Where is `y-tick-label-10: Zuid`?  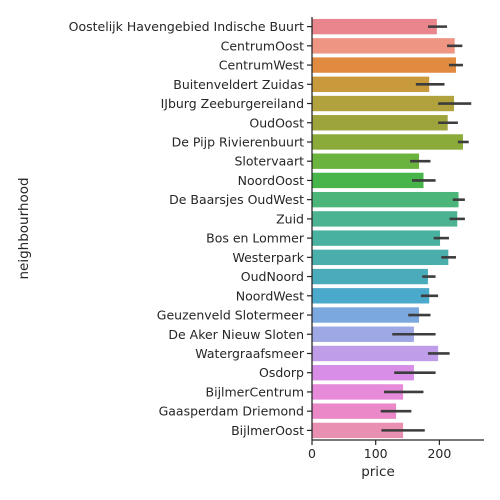 y-tick-label-10: Zuid is located at coordinates (290, 218).